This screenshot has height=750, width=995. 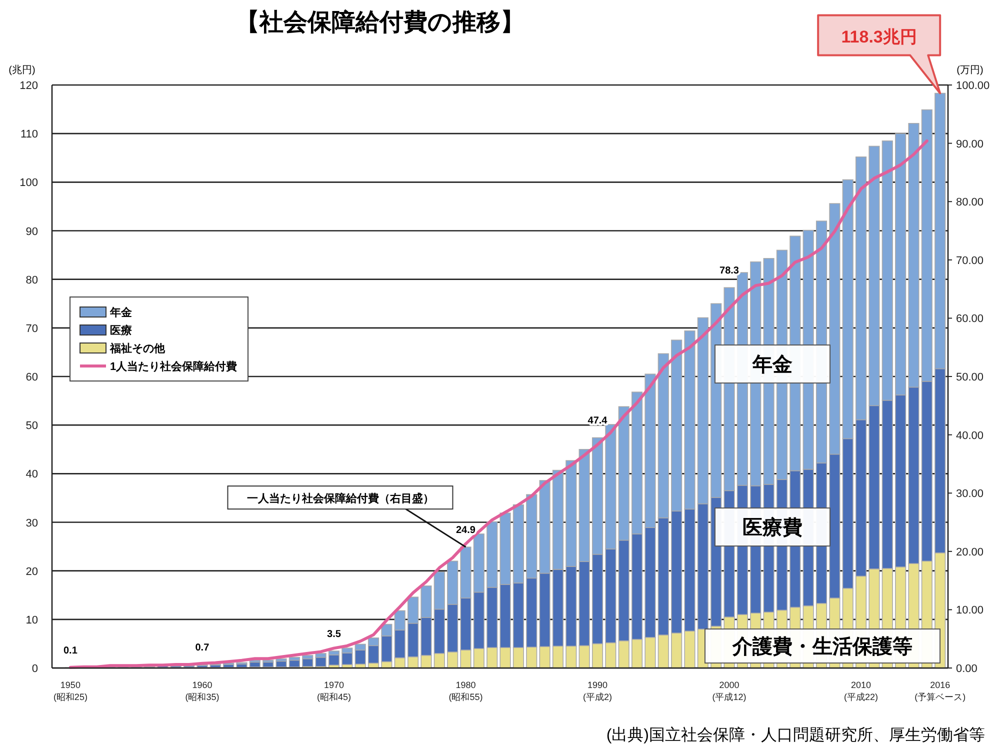 What do you see at coordinates (32, 474) in the screenshot?
I see `y-tick-label: 40` at bounding box center [32, 474].